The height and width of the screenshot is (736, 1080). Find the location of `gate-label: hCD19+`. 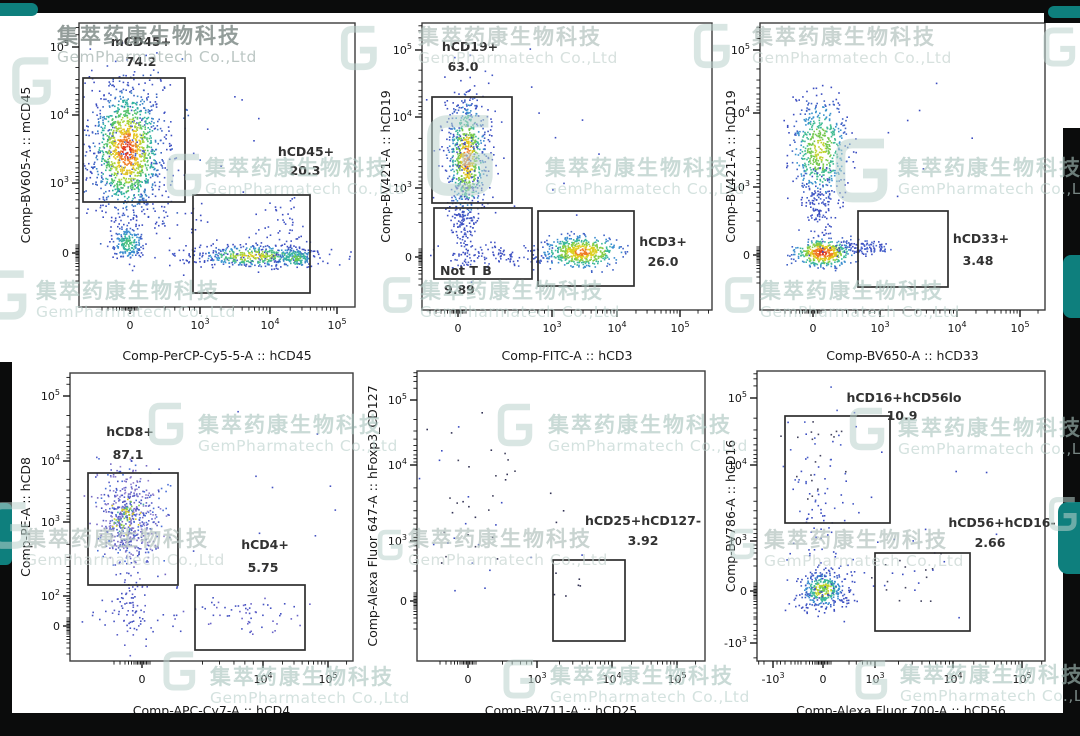

gate-label: hCD19+ is located at coordinates (470, 46).